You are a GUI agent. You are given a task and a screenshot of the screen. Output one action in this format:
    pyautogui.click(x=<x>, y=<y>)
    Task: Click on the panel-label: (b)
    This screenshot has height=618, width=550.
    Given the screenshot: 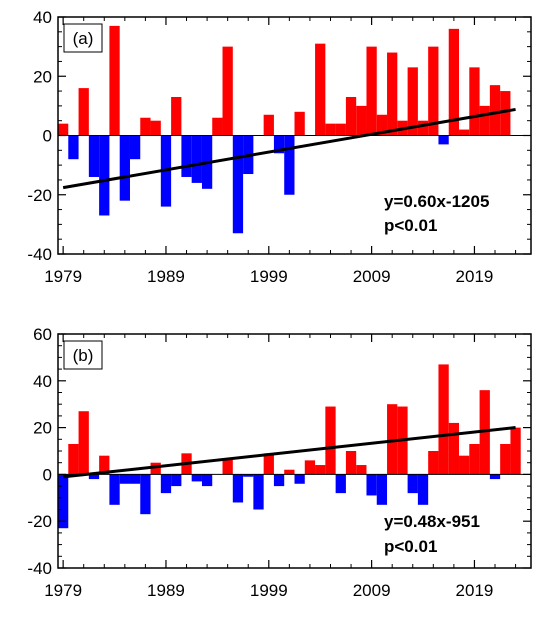 What is the action you would take?
    pyautogui.click(x=83, y=355)
    